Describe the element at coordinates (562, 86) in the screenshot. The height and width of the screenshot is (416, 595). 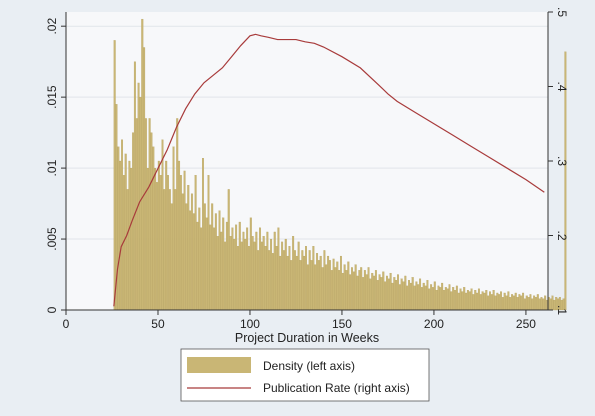
I see `y-right-tick-label: .4` at that location.